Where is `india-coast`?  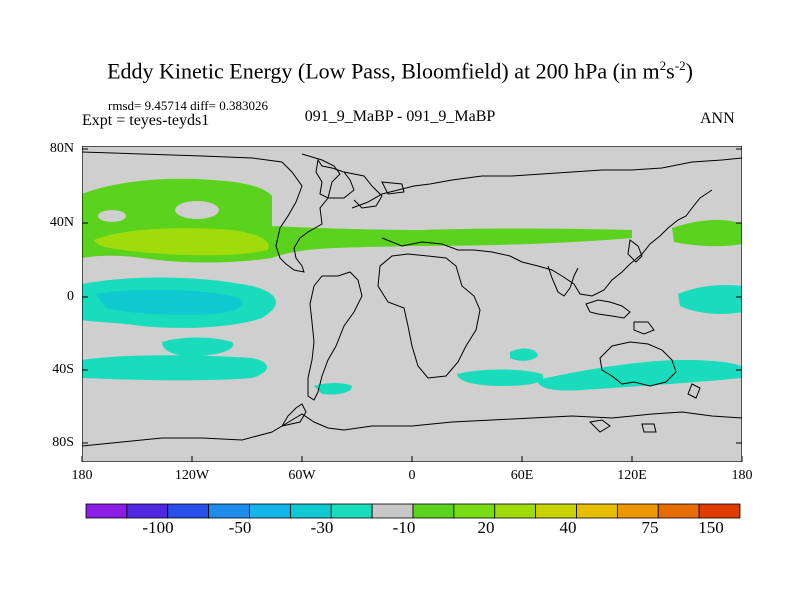 india-coast is located at coordinates (563, 281).